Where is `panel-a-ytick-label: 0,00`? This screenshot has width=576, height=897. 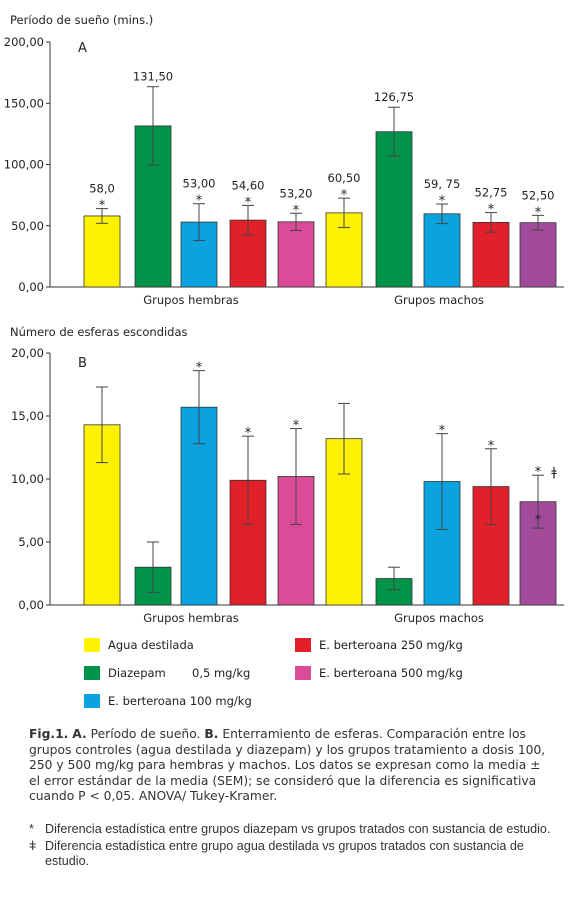
panel-a-ytick-label: 0,00 is located at coordinates (31, 287).